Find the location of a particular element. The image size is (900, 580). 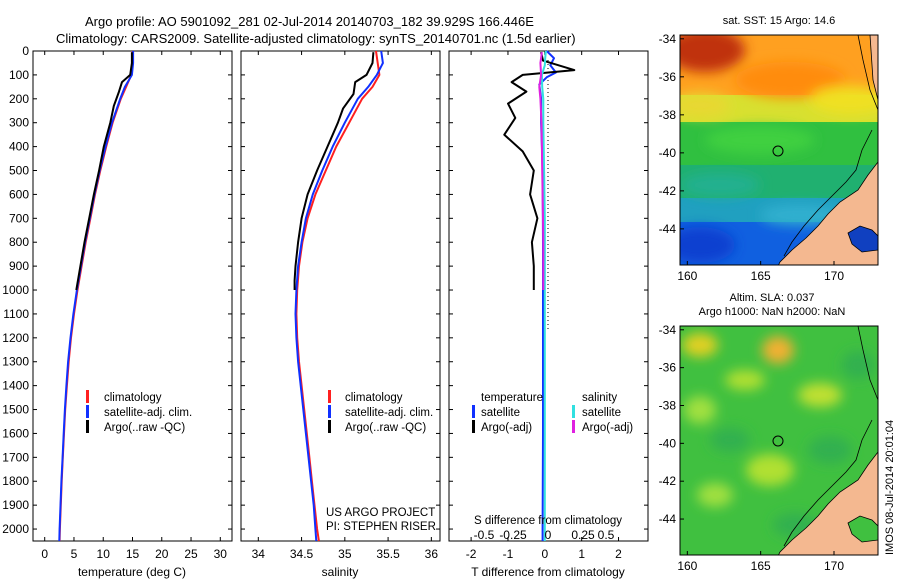

legend-label-satellite-adj: satellite-adj. clim. is located at coordinates (148, 413).